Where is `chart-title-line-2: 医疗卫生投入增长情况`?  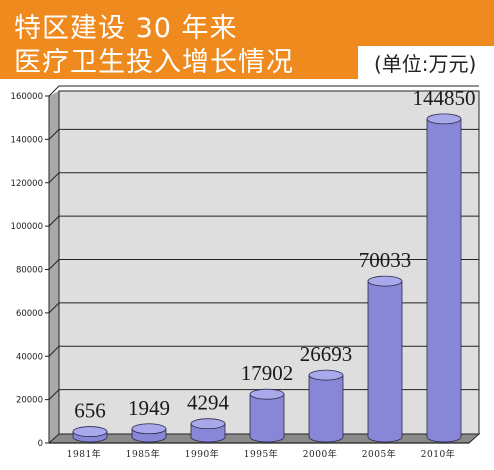 chart-title-line-2: 医疗卫生投入增长情况 is located at coordinates (154, 62).